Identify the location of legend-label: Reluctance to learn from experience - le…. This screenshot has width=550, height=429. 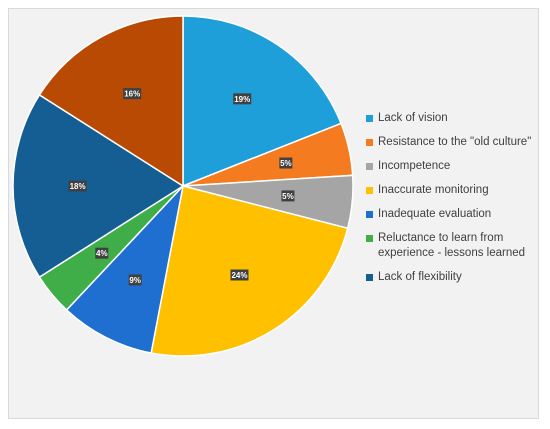
(452, 245).